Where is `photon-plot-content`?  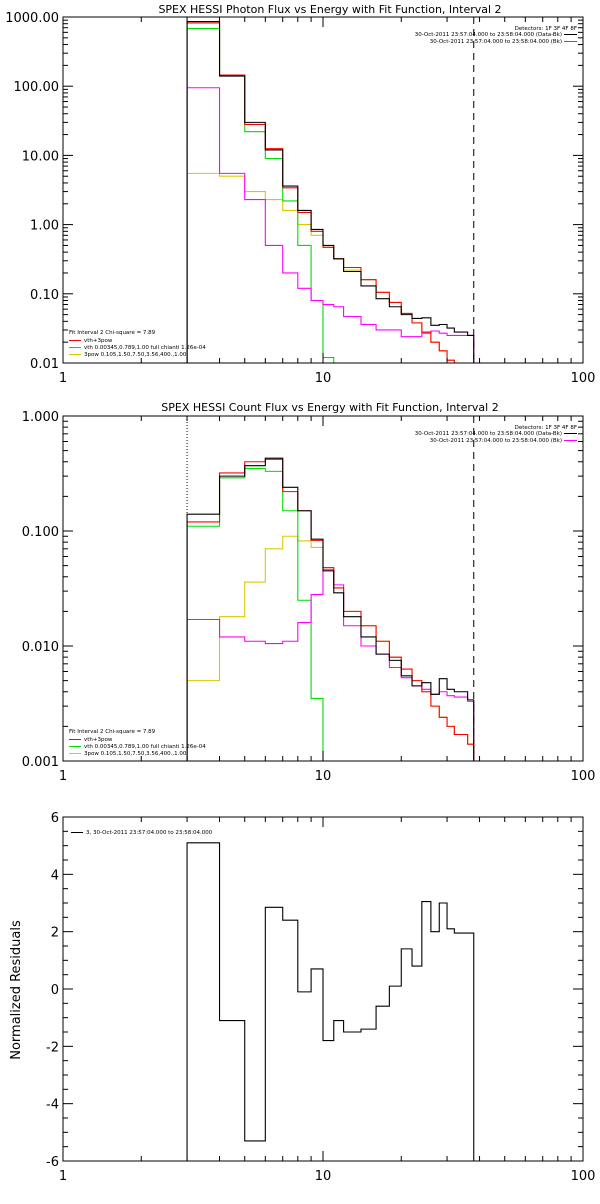 photon-plot-content is located at coordinates (330, 190).